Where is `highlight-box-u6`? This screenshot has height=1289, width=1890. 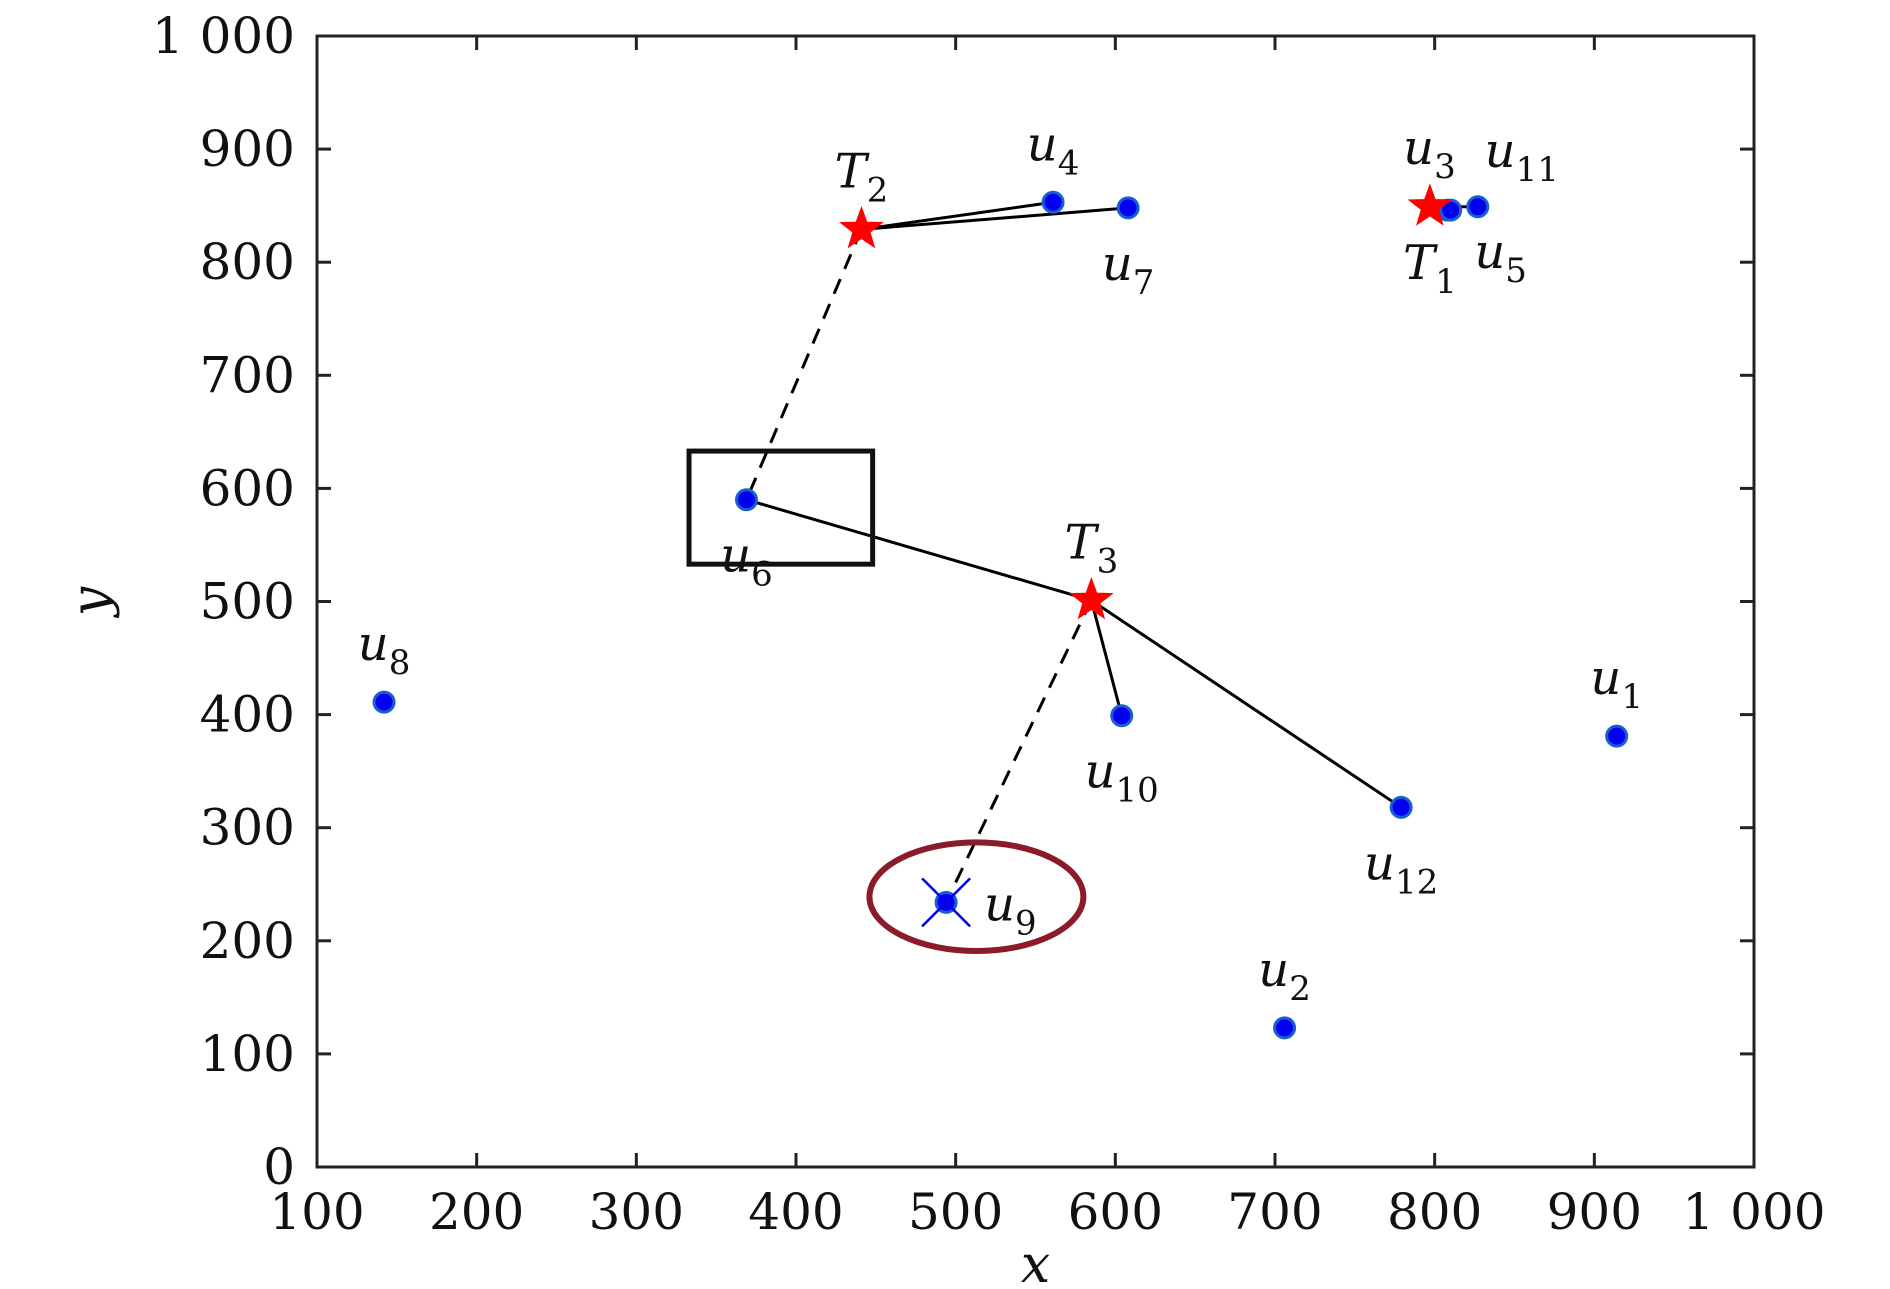
highlight-box-u6 is located at coordinates (781, 507).